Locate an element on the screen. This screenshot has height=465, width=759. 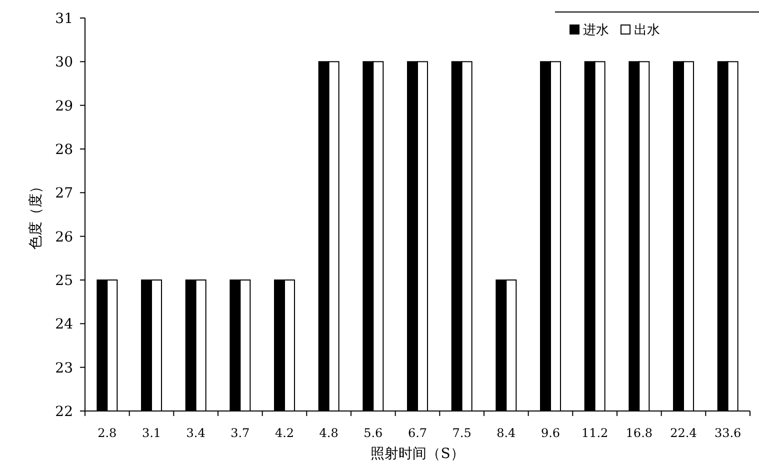
x-tick-label: 33.6 is located at coordinates (728, 433).